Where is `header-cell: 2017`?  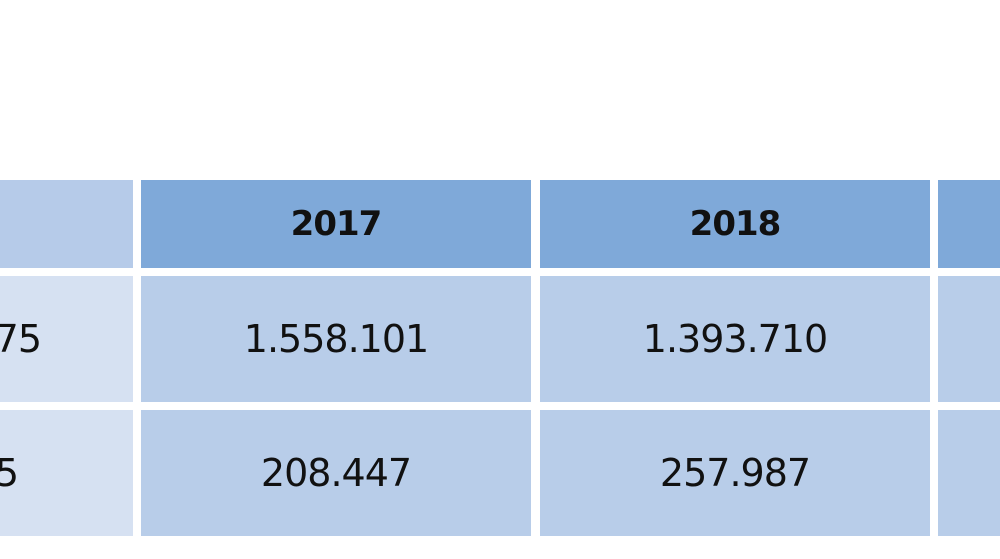
header-cell: 2017 is located at coordinates (336, 224).